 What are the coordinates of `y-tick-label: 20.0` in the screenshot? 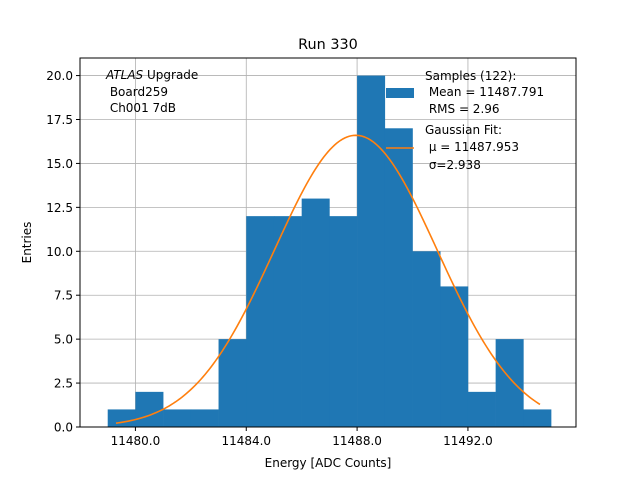 It's located at (59, 76).